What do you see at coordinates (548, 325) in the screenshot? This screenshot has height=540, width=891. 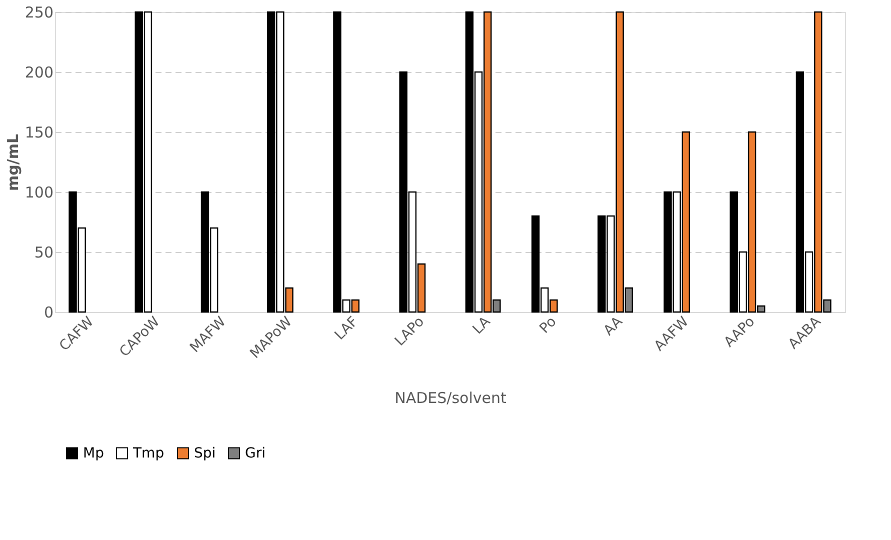 I see `x-tick-label: Po` at bounding box center [548, 325].